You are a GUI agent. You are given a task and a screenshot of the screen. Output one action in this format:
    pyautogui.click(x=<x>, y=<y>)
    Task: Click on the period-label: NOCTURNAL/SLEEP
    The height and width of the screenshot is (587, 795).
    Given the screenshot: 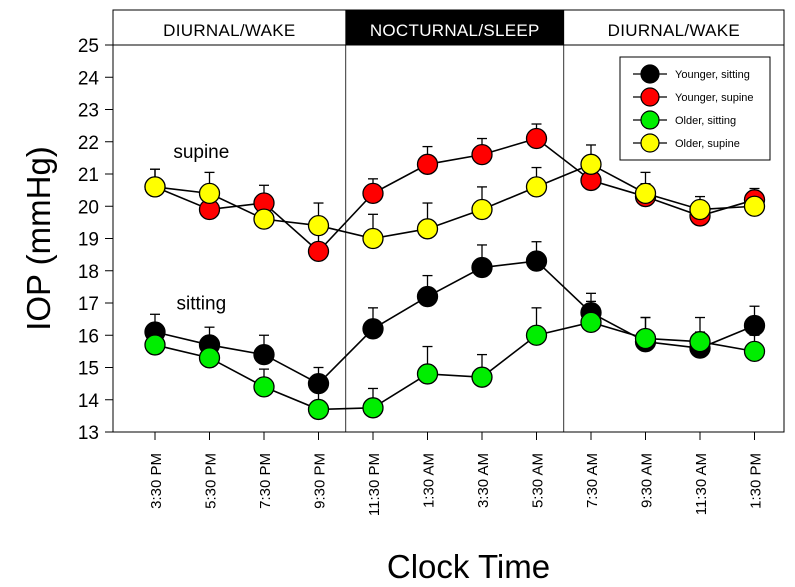 What is the action you would take?
    pyautogui.click(x=455, y=30)
    